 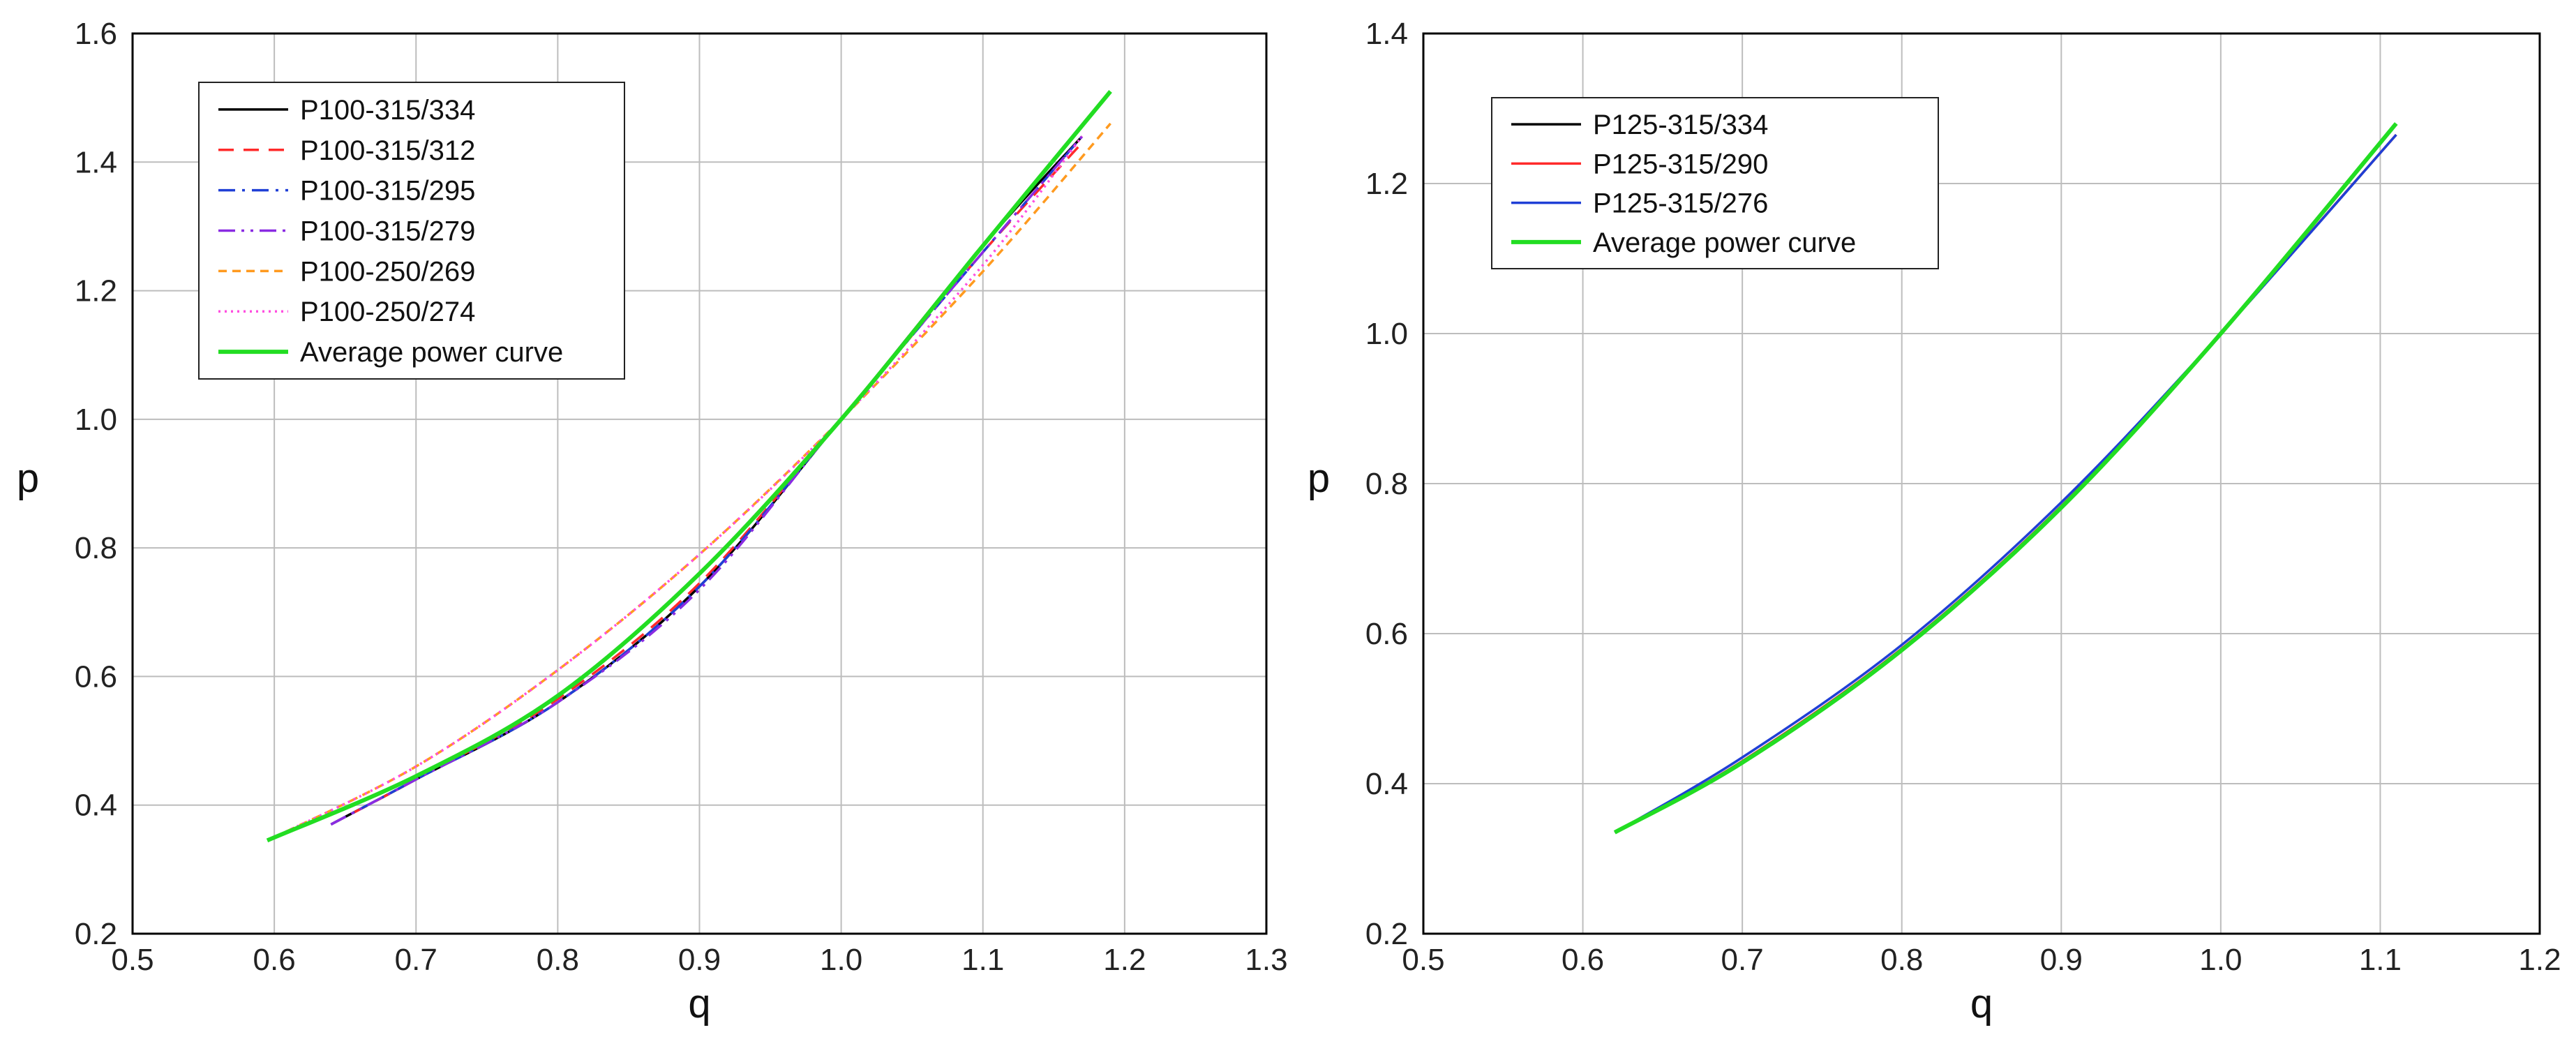 What do you see at coordinates (387, 312) in the screenshot?
I see `legend-label-6: P100-250/274` at bounding box center [387, 312].